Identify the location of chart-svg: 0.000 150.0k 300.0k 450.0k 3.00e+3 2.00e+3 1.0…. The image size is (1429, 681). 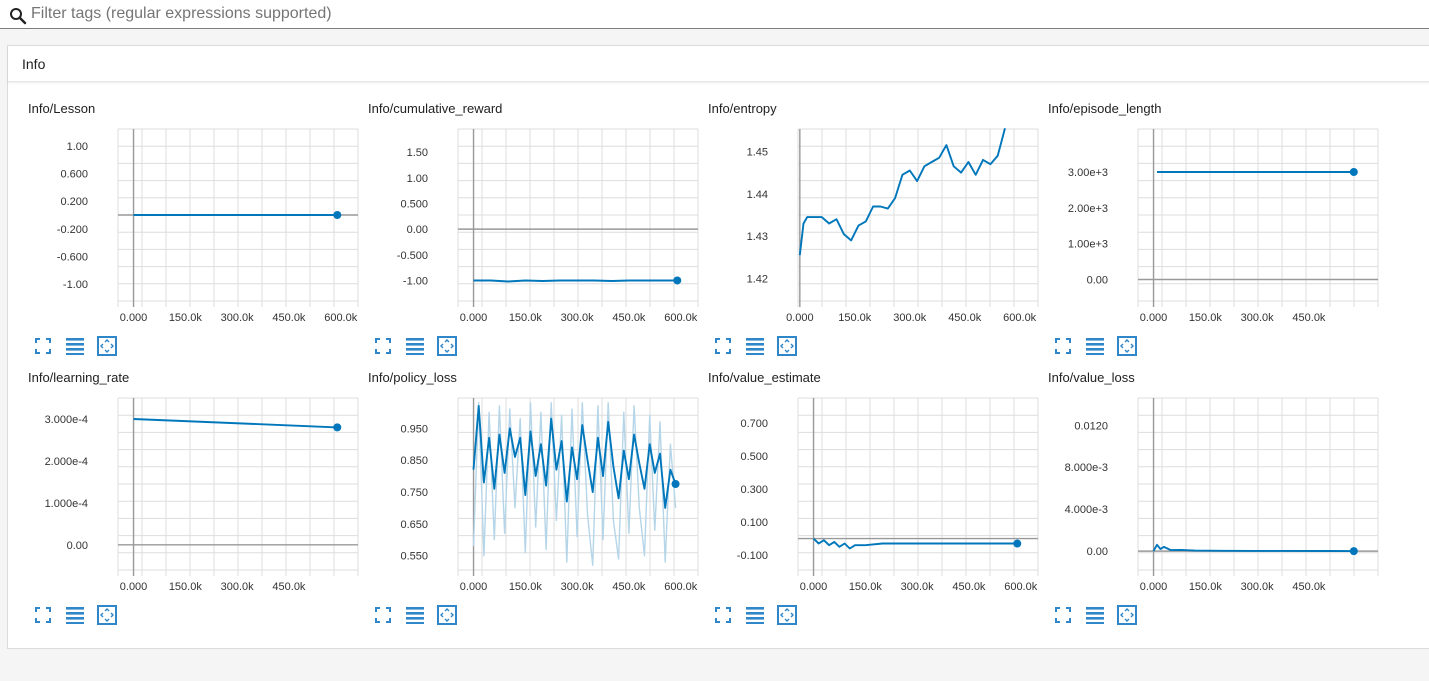
(1218, 224).